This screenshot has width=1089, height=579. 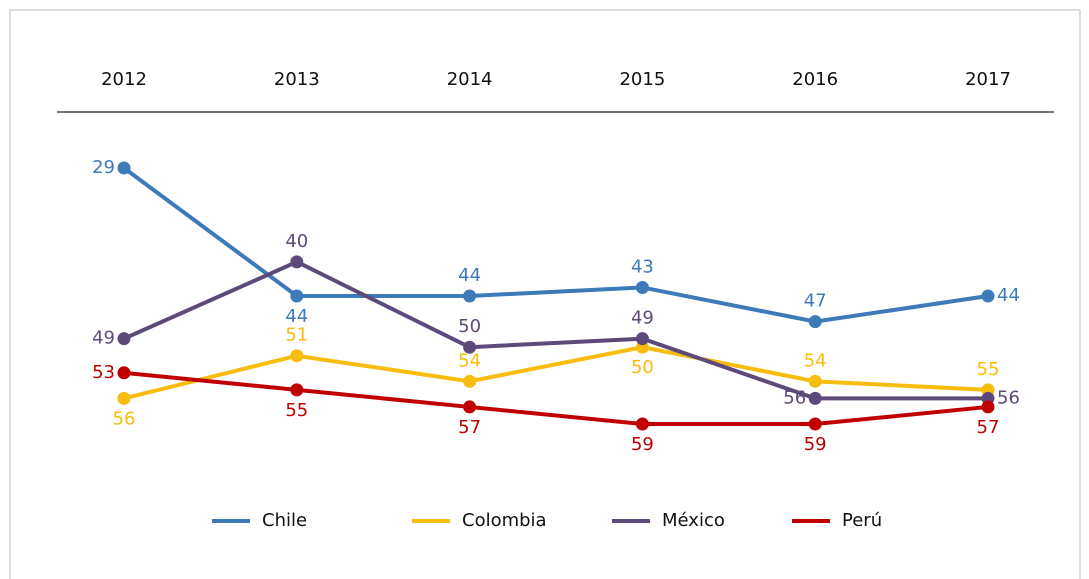 What do you see at coordinates (642, 266) in the screenshot?
I see `data-label: 43` at bounding box center [642, 266].